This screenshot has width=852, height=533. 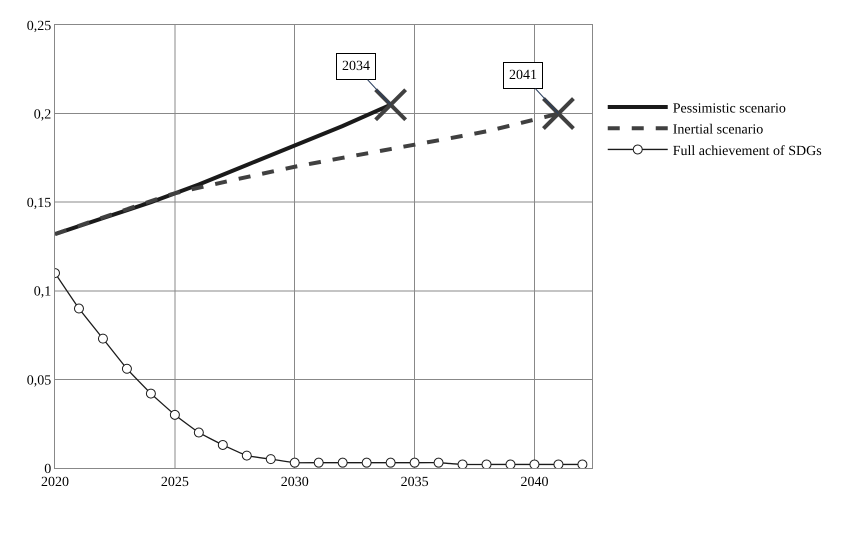 What do you see at coordinates (294, 482) in the screenshot?
I see `x-tick-label: 2030` at bounding box center [294, 482].